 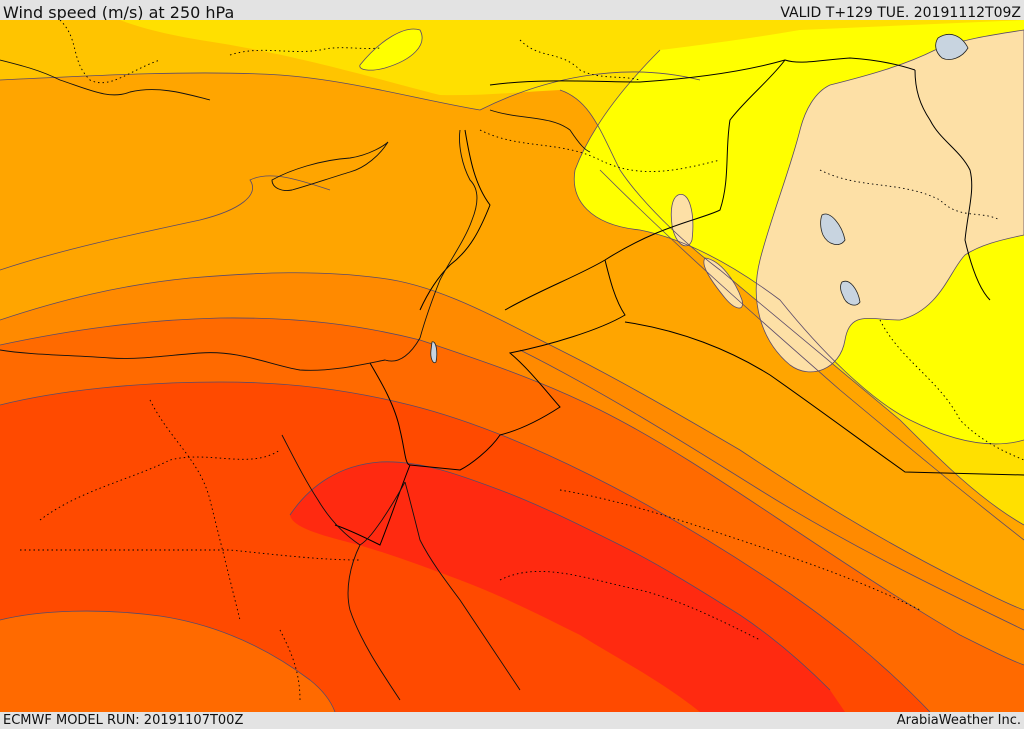 I want to click on band-slowest-pocket, so click(x=682, y=220).